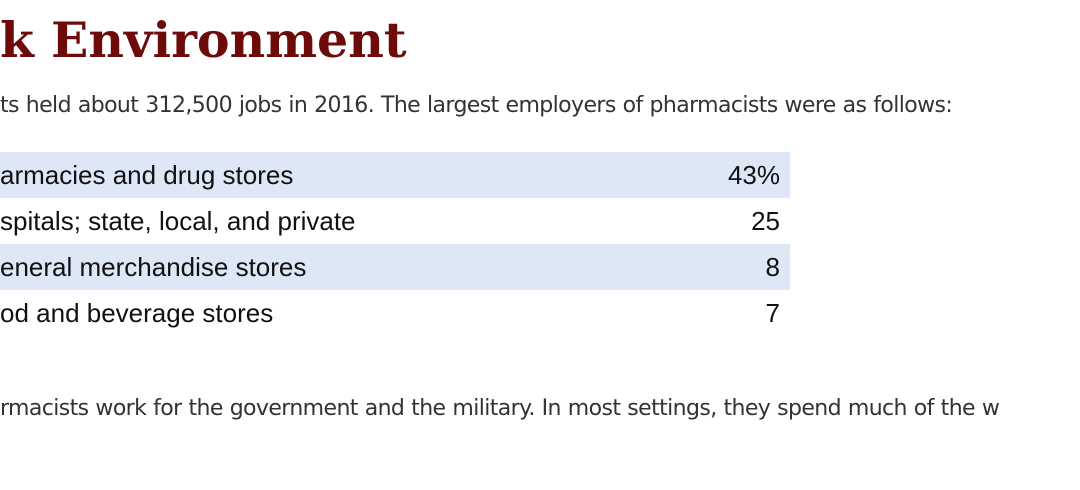 The height and width of the screenshot is (490, 1080). I want to click on table-row: armacies and drug stores 43%, so click(395, 175).